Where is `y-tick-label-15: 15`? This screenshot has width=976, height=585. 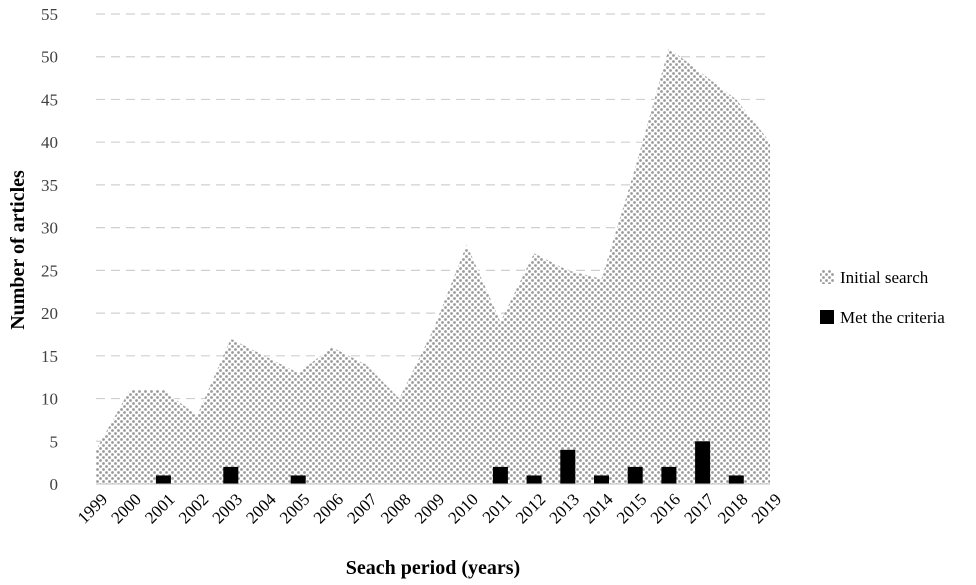
y-tick-label-15: 15 is located at coordinates (49, 356).